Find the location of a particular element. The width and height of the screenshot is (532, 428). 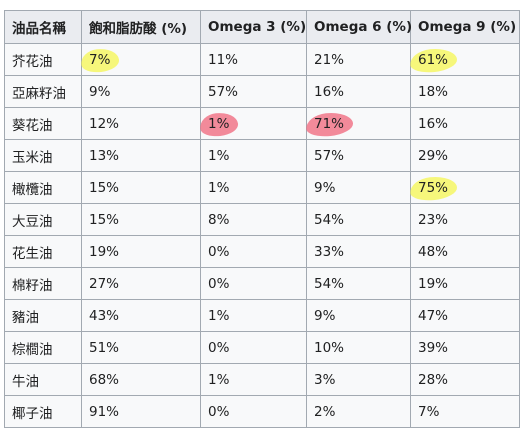

oil-name-cell: 花生油 is located at coordinates (43, 251).